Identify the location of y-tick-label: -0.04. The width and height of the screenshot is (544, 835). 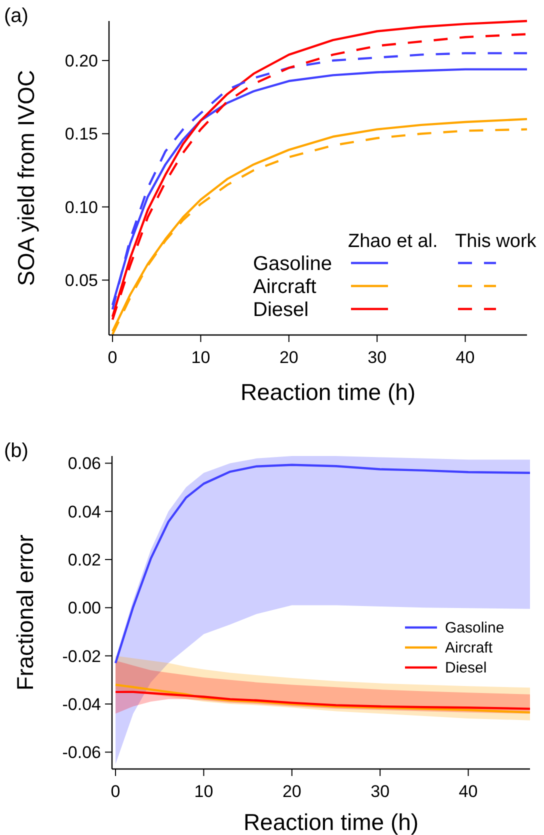
(81, 704).